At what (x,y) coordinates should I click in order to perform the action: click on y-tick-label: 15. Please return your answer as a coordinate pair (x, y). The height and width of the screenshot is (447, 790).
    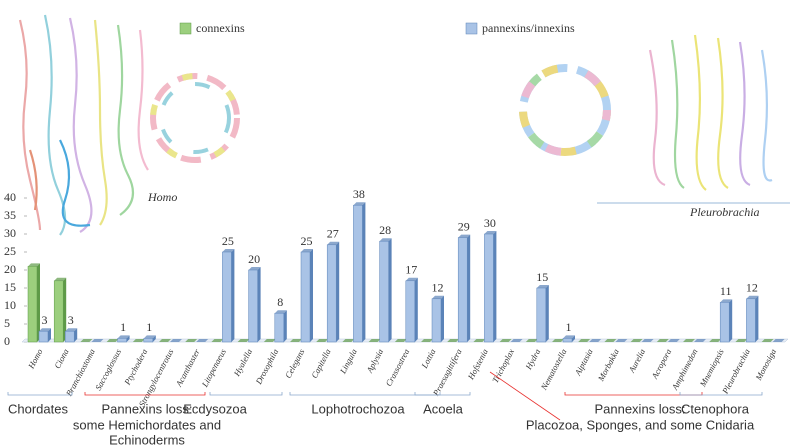
    Looking at the image, I should click on (10, 287).